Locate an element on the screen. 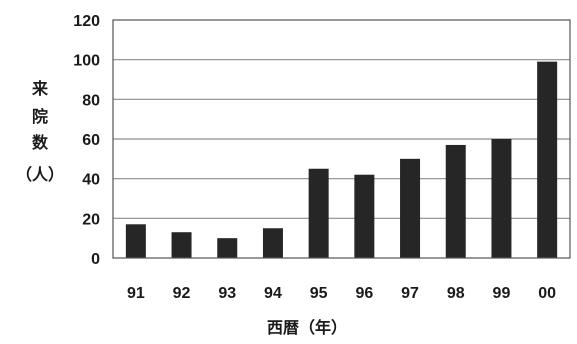 The height and width of the screenshot is (344, 577). x-axis-label: 西暦（年） is located at coordinates (307, 327).